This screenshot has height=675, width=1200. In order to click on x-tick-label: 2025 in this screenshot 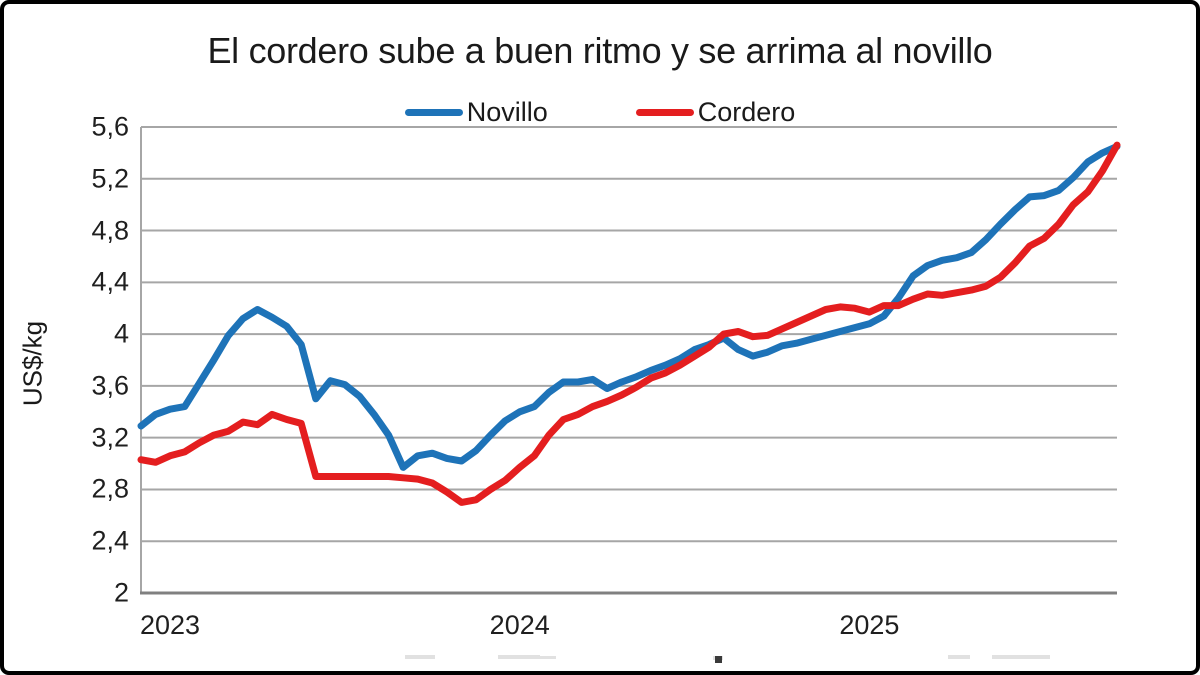, I will do `click(869, 625)`.